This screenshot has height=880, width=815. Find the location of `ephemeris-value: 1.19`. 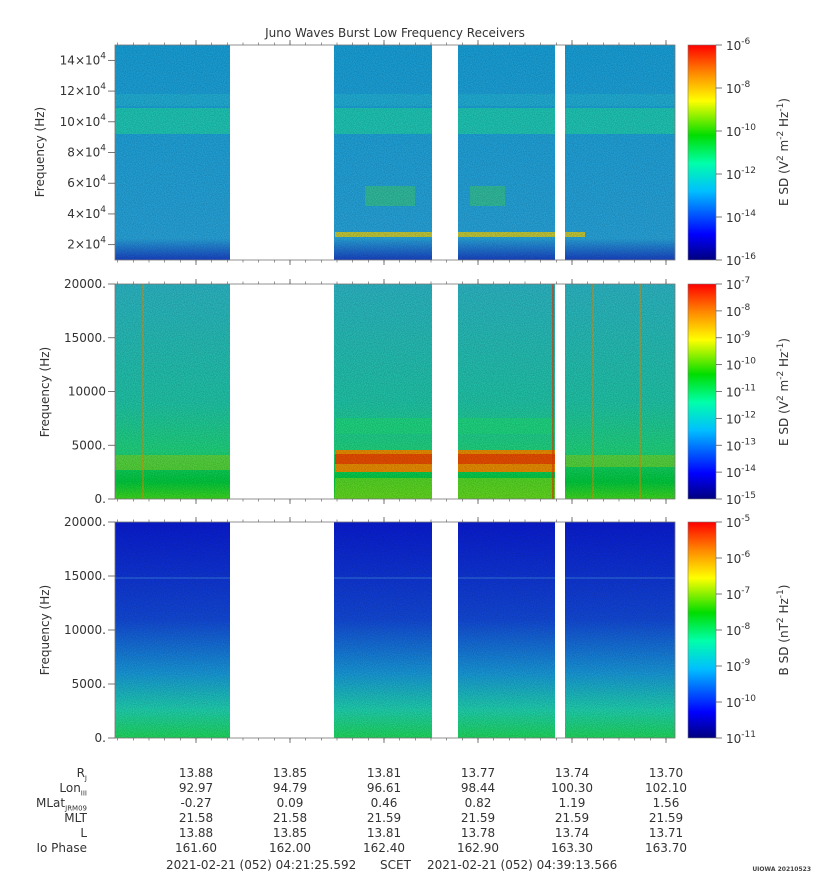

ephemeris-value: 1.19 is located at coordinates (572, 803).